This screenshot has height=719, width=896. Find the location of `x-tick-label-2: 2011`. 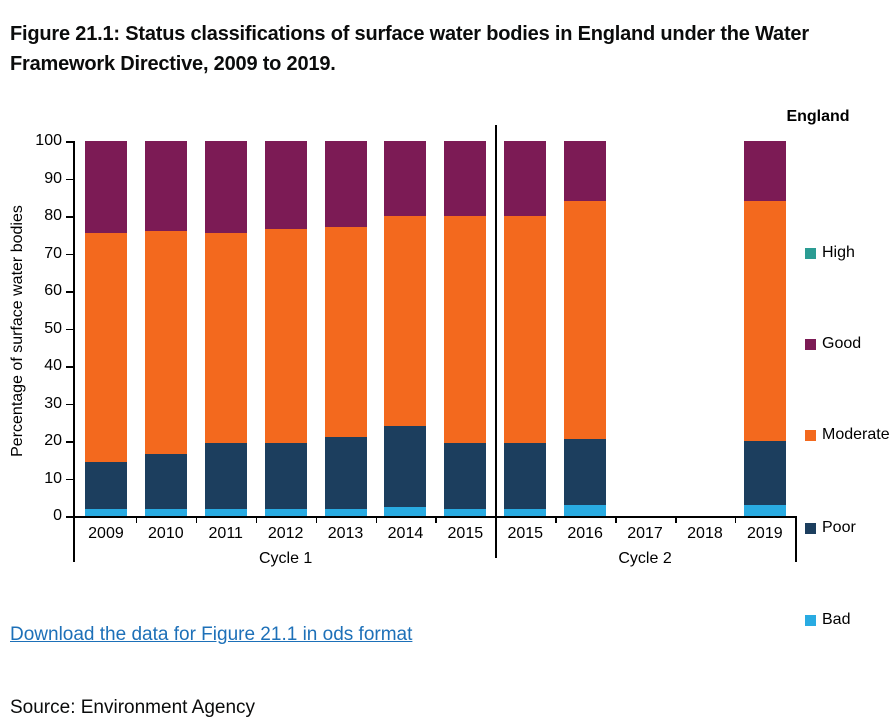

x-tick-label-2: 2011 is located at coordinates (225, 533).